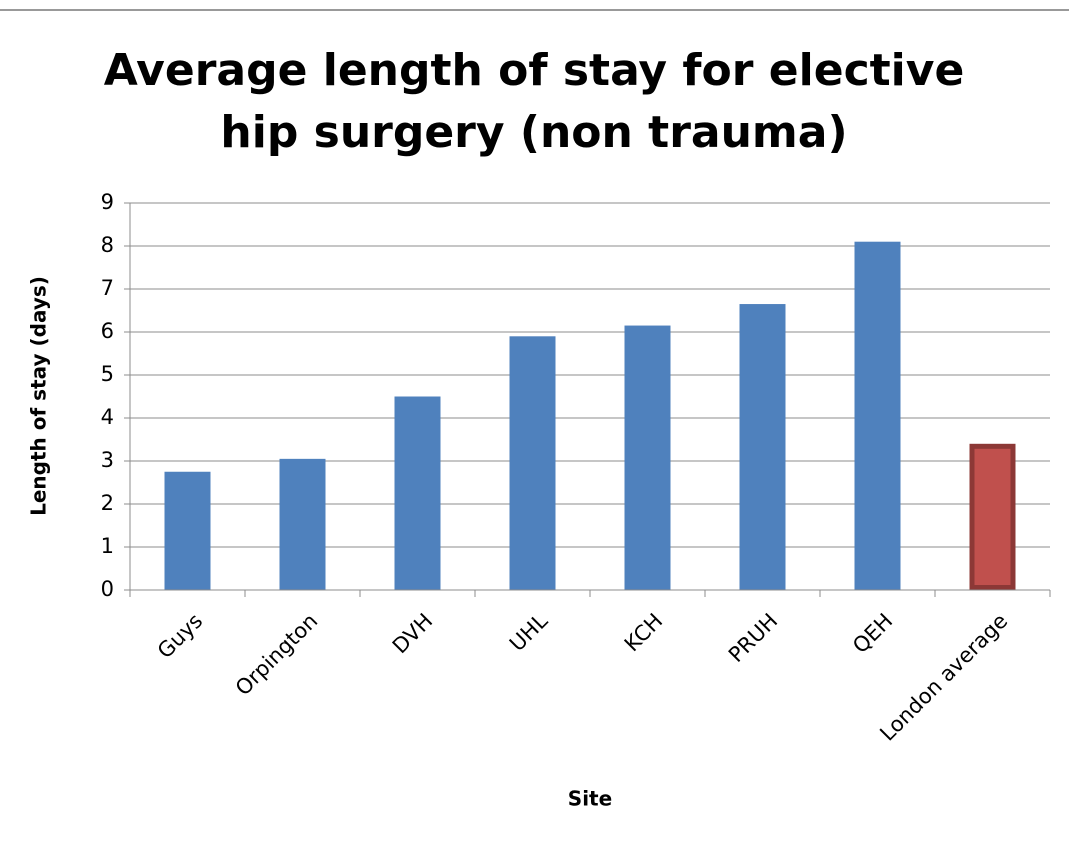 The image size is (1069, 850). I want to click on x-tick-label: Guys, so click(180, 636).